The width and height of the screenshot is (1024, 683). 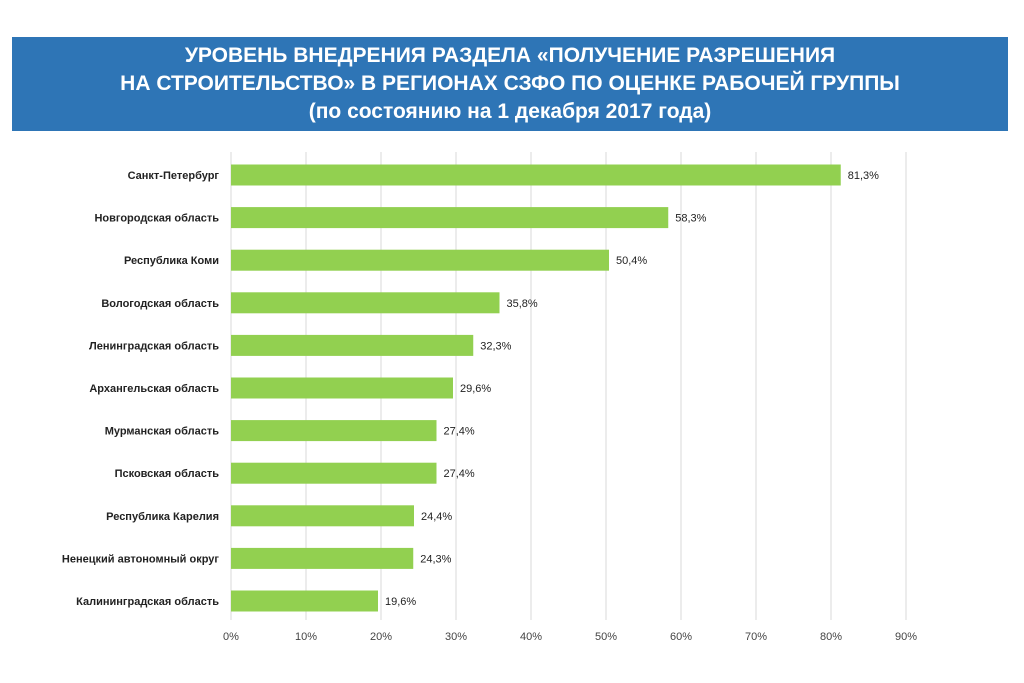 I want to click on chart-subtitle: (по состоянию на 1 декабря 2017 года), so click(x=510, y=111).